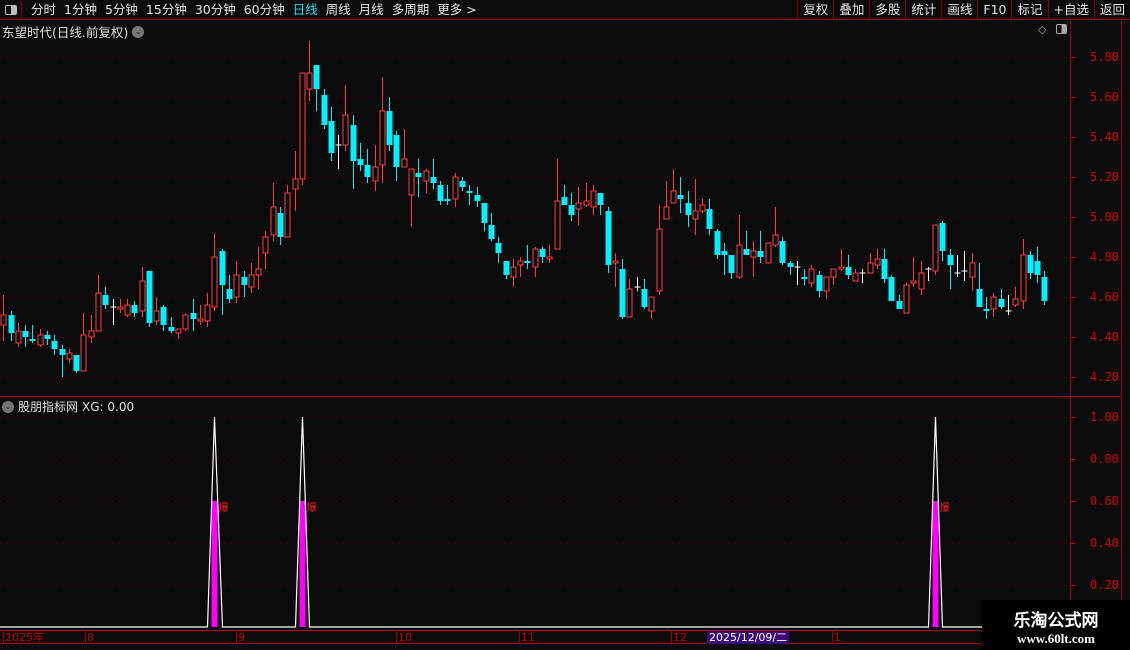 This screenshot has width=1130, height=650. What do you see at coordinates (994, 10) in the screenshot?
I see `toolbar-button-5: F10` at bounding box center [994, 10].